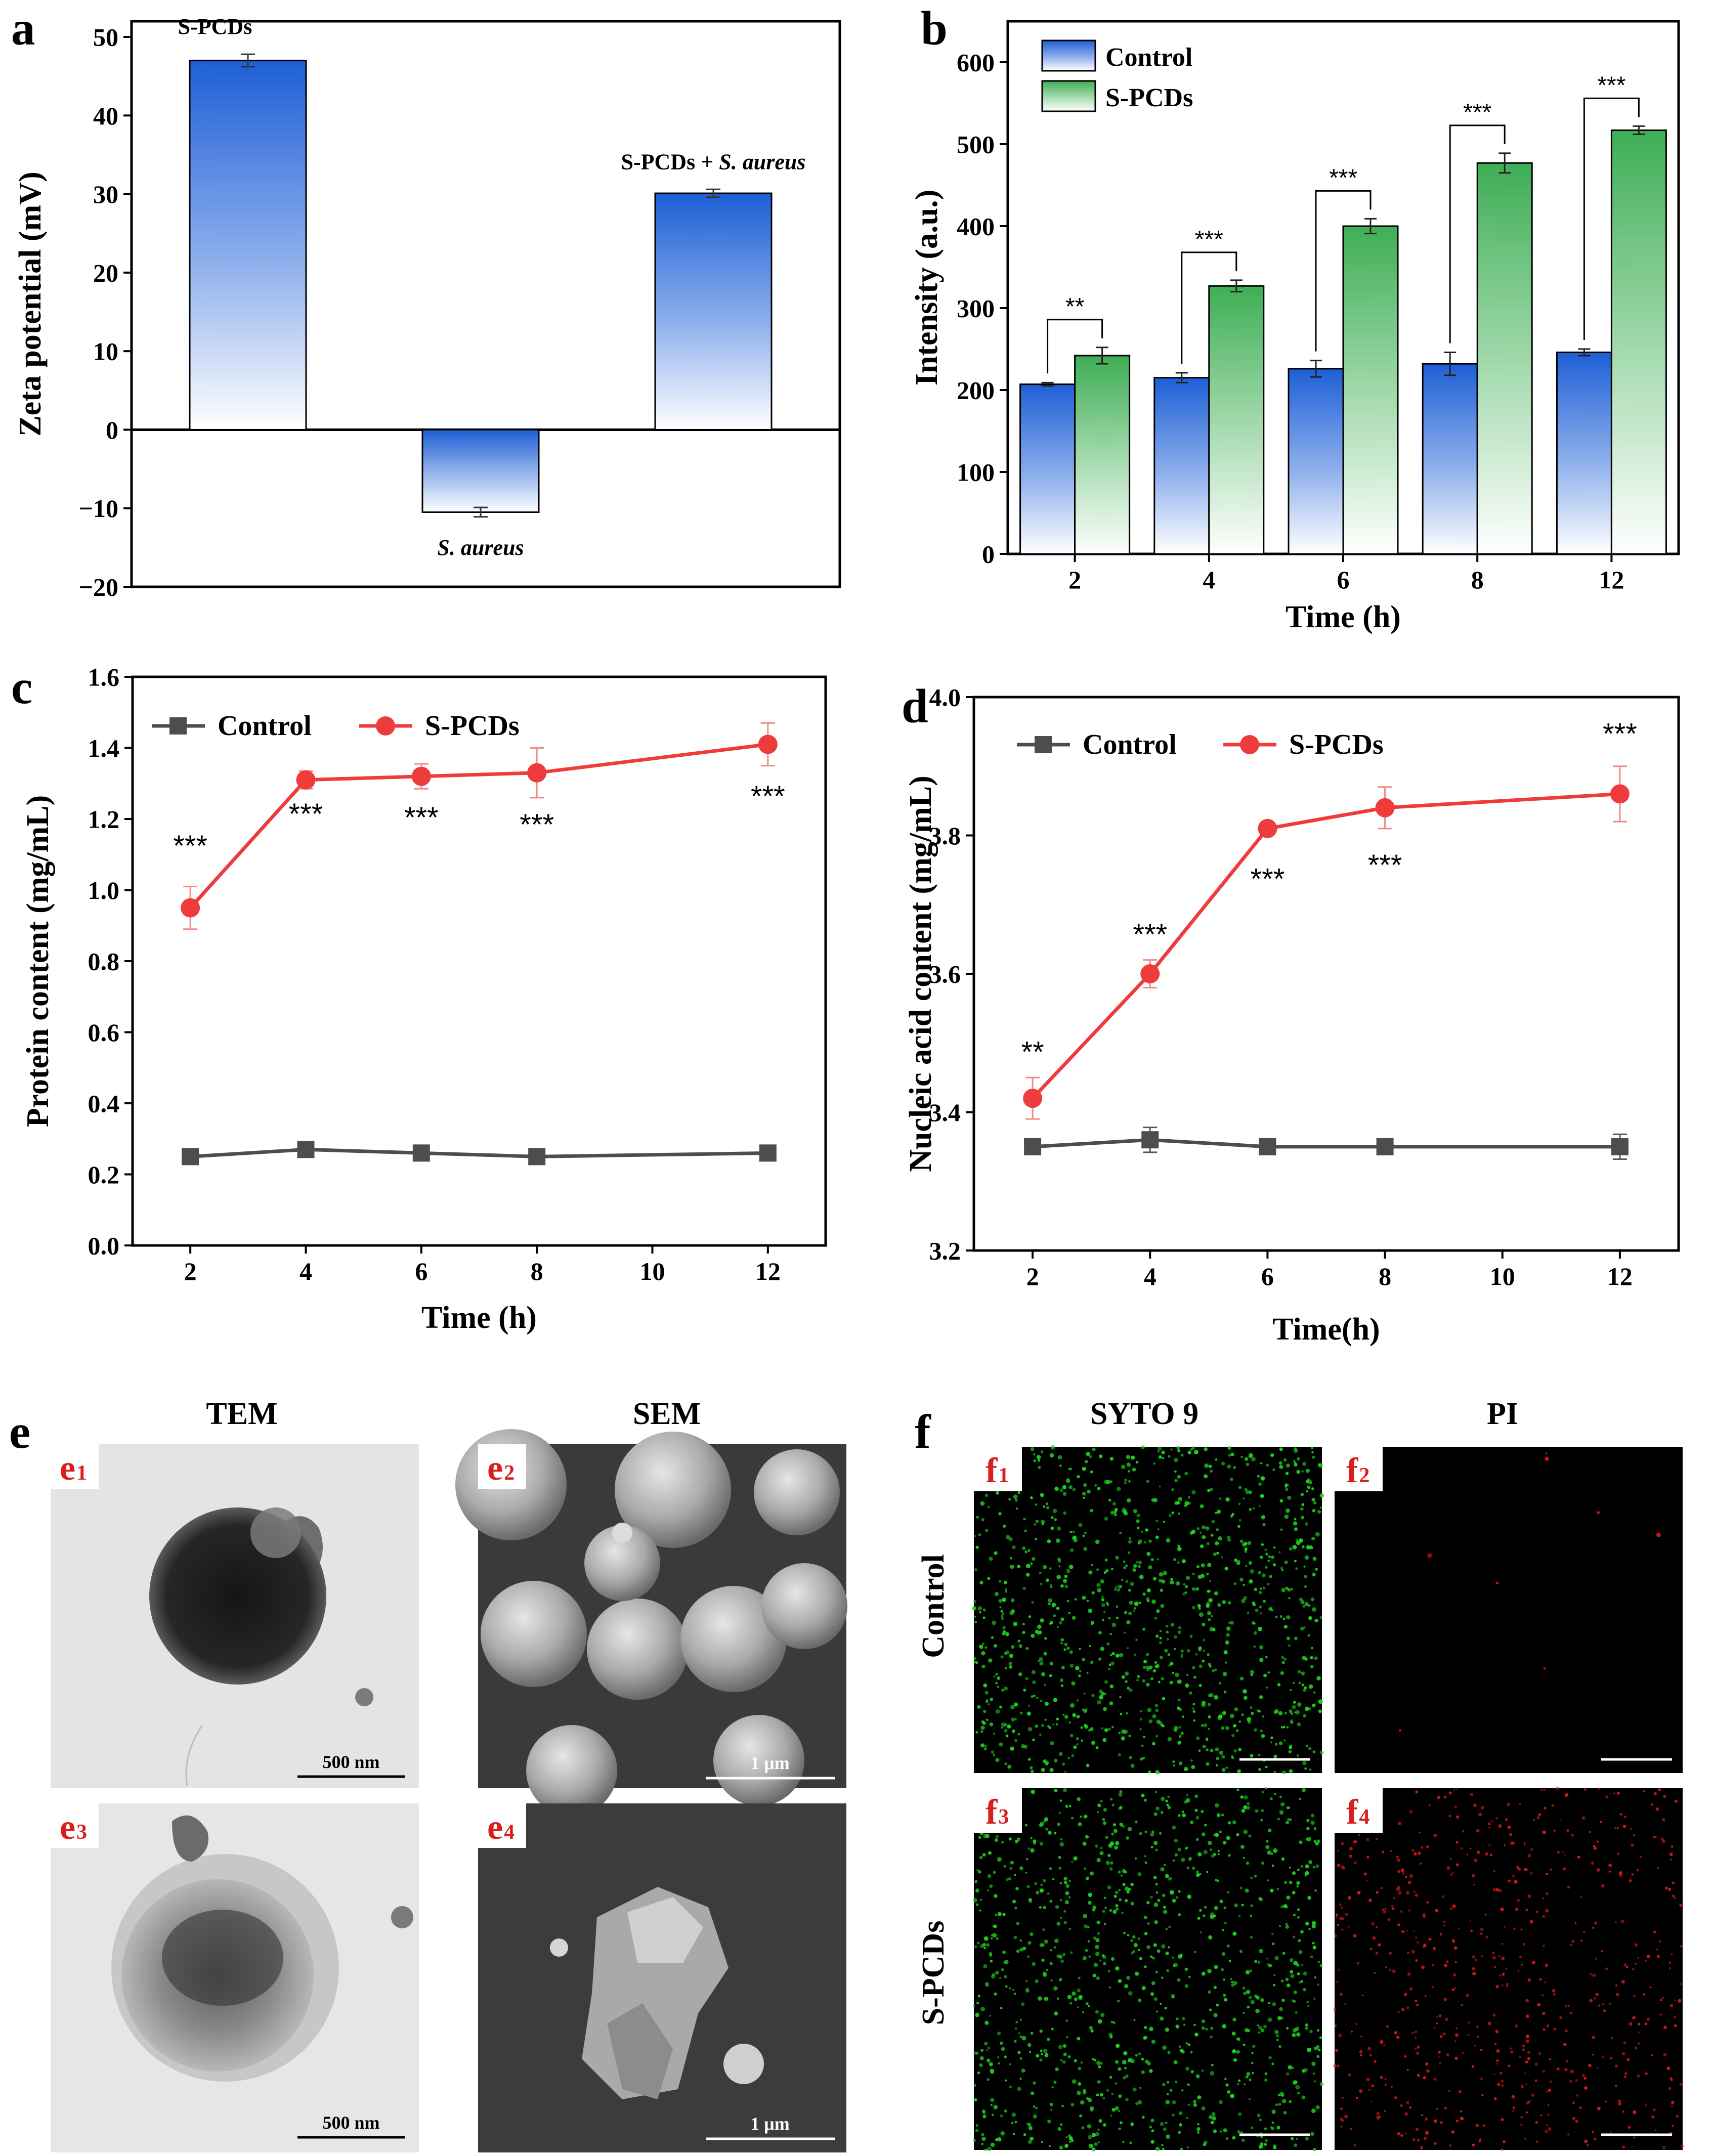 Image resolution: width=1713 pixels, height=2156 pixels. I want to click on y-tick-label-c: 0.6, so click(104, 1032).